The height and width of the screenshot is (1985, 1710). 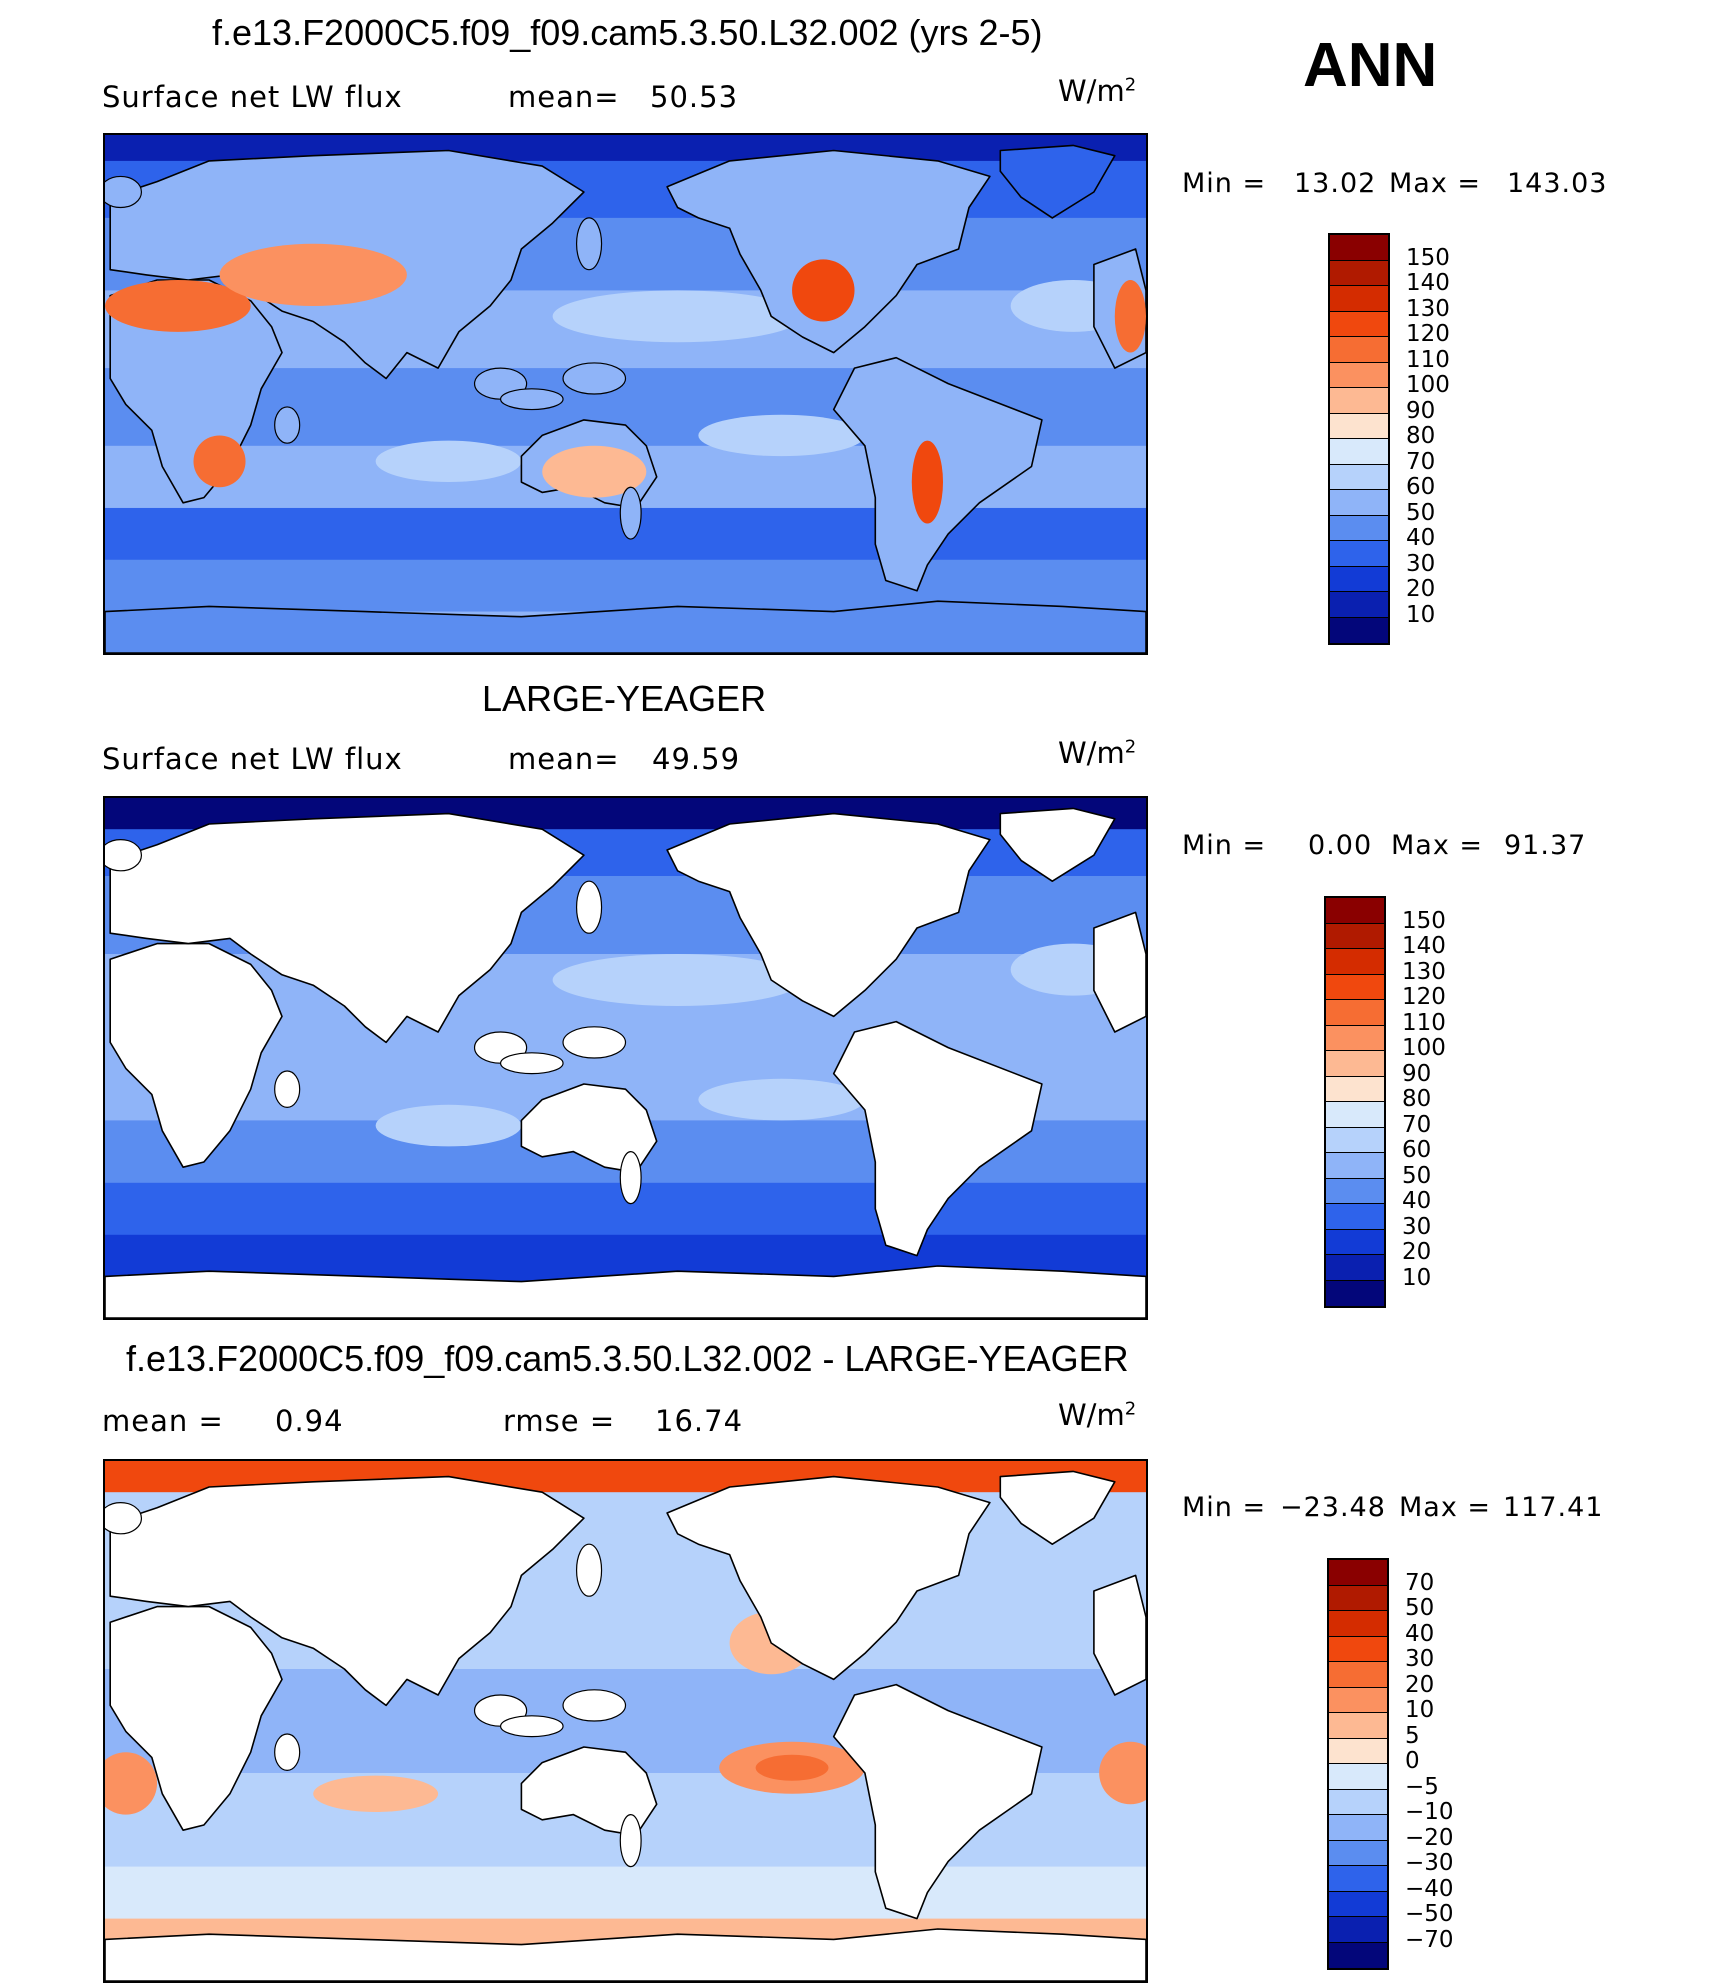 What do you see at coordinates (252, 97) in the screenshot?
I see `variable-label: Surface net LW flux` at bounding box center [252, 97].